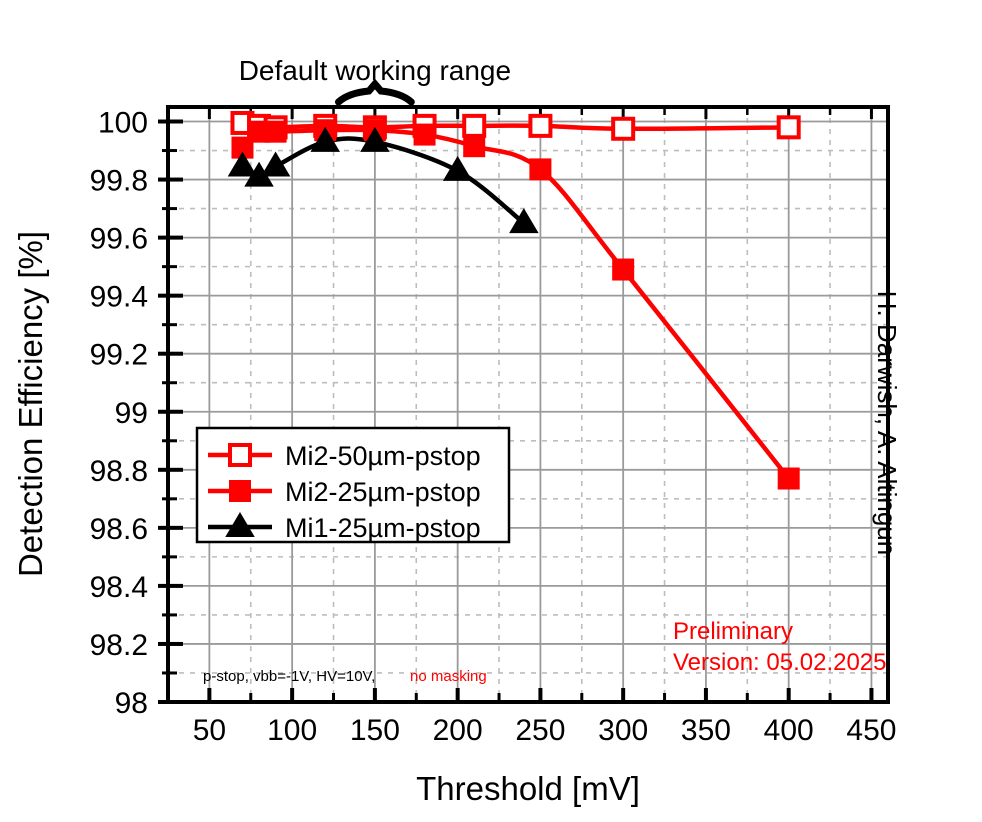 The height and width of the screenshot is (822, 982). What do you see at coordinates (292, 730) in the screenshot?
I see `x-tick-label: 100` at bounding box center [292, 730].